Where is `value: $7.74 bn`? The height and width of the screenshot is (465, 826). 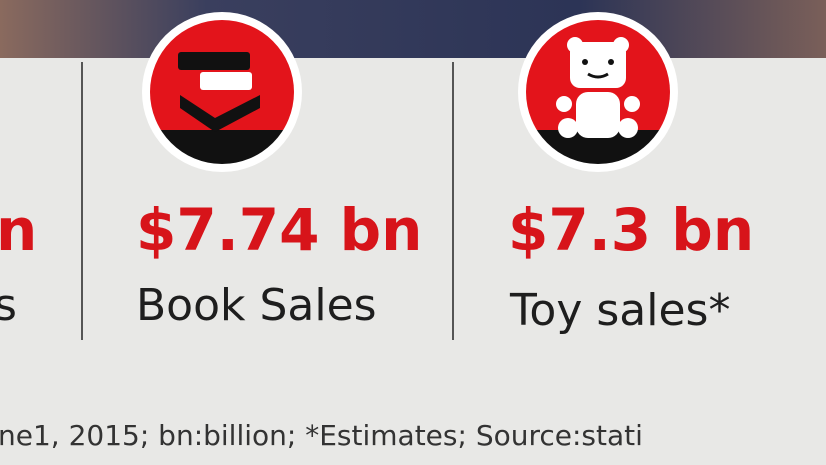 value: $7.74 bn is located at coordinates (279, 230).